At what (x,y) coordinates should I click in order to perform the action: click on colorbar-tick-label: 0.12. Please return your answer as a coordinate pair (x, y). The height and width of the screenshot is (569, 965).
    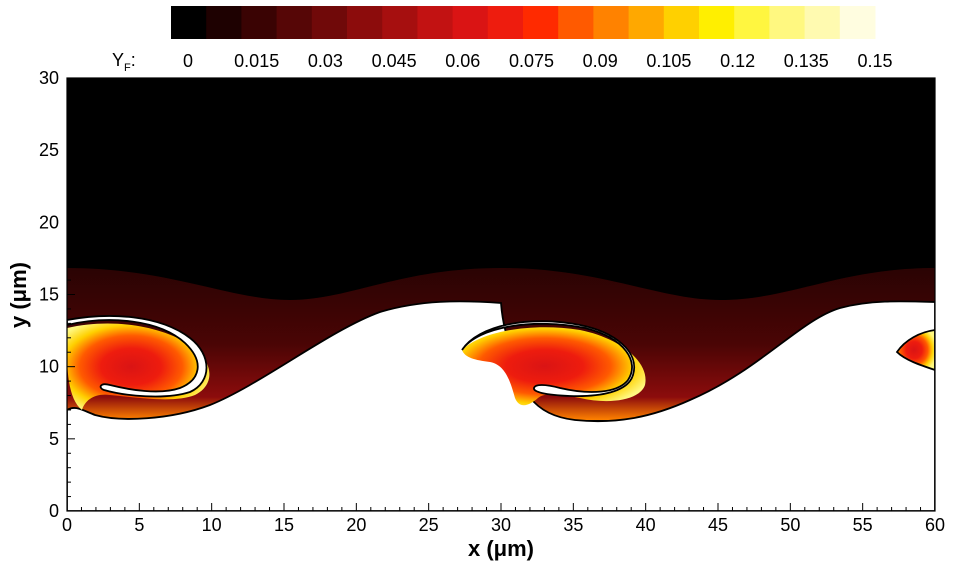
    Looking at the image, I should click on (737, 61).